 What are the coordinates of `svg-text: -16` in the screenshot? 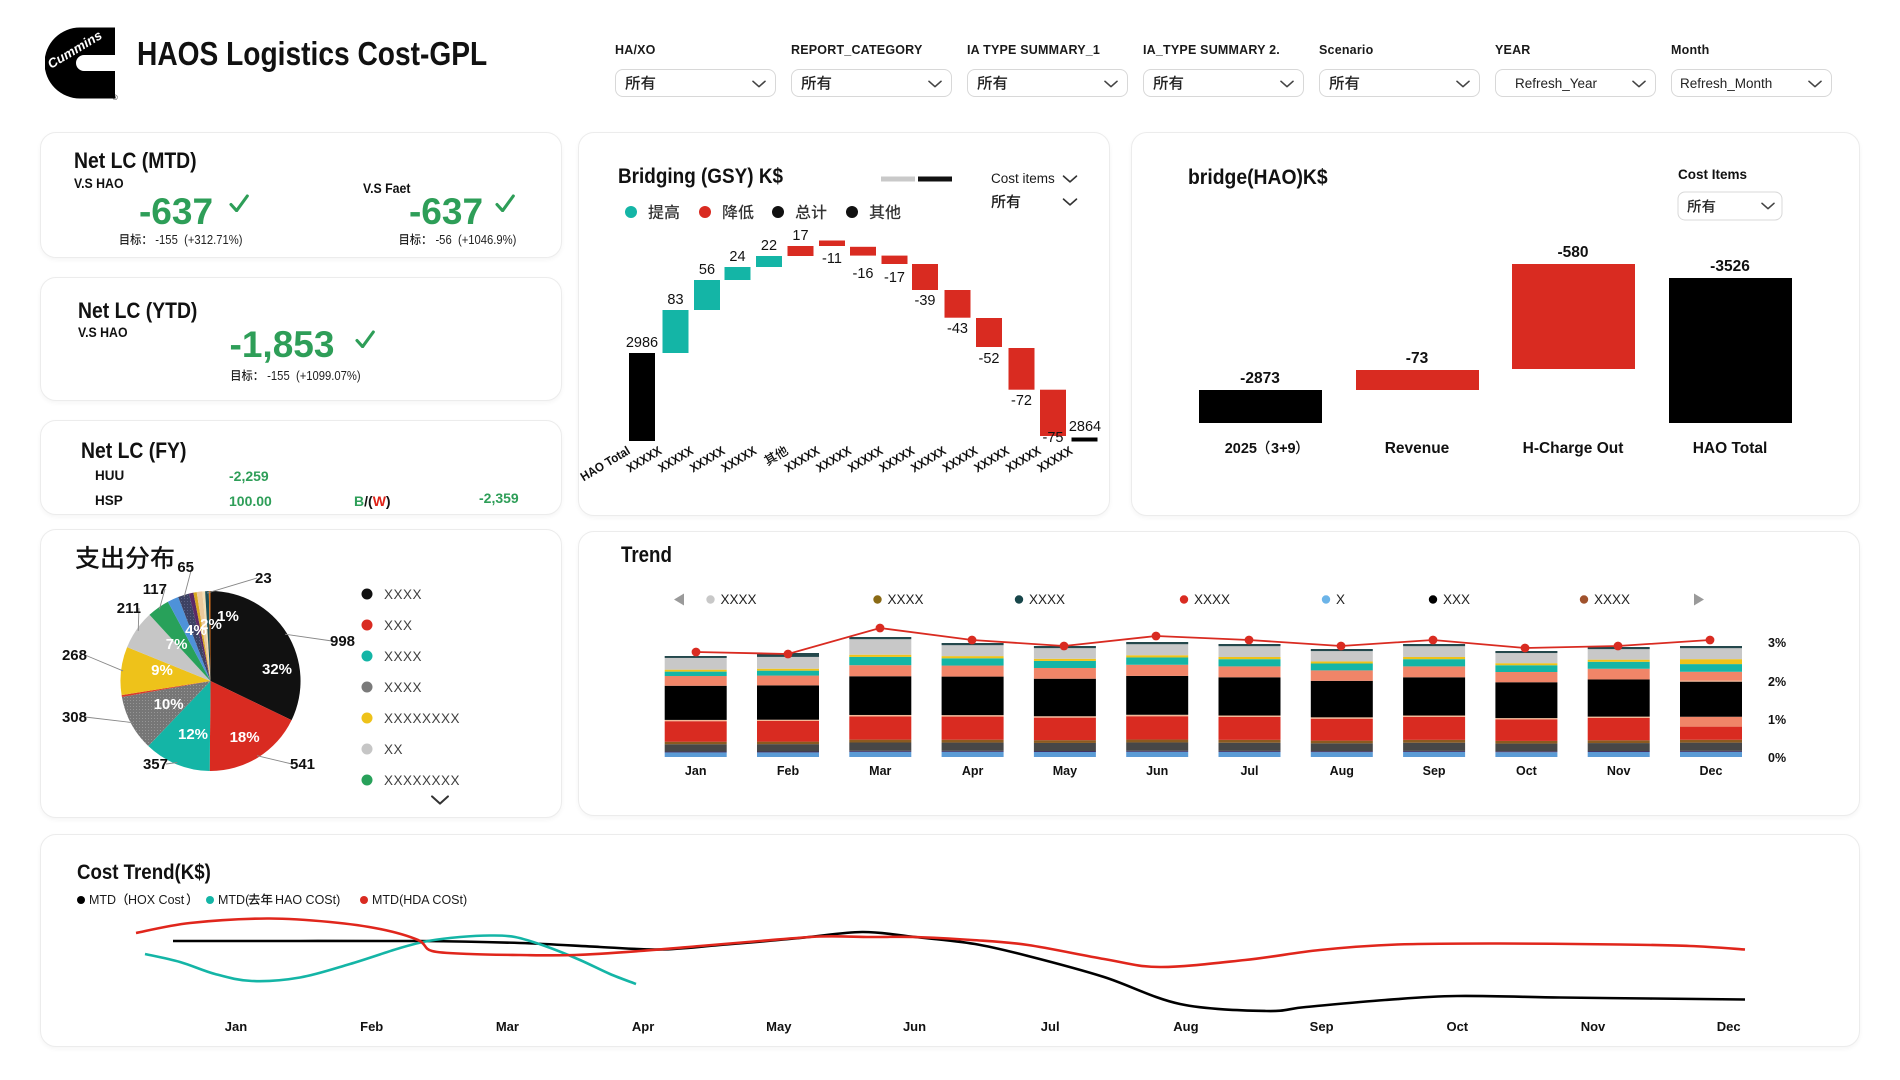 It's located at (863, 274).